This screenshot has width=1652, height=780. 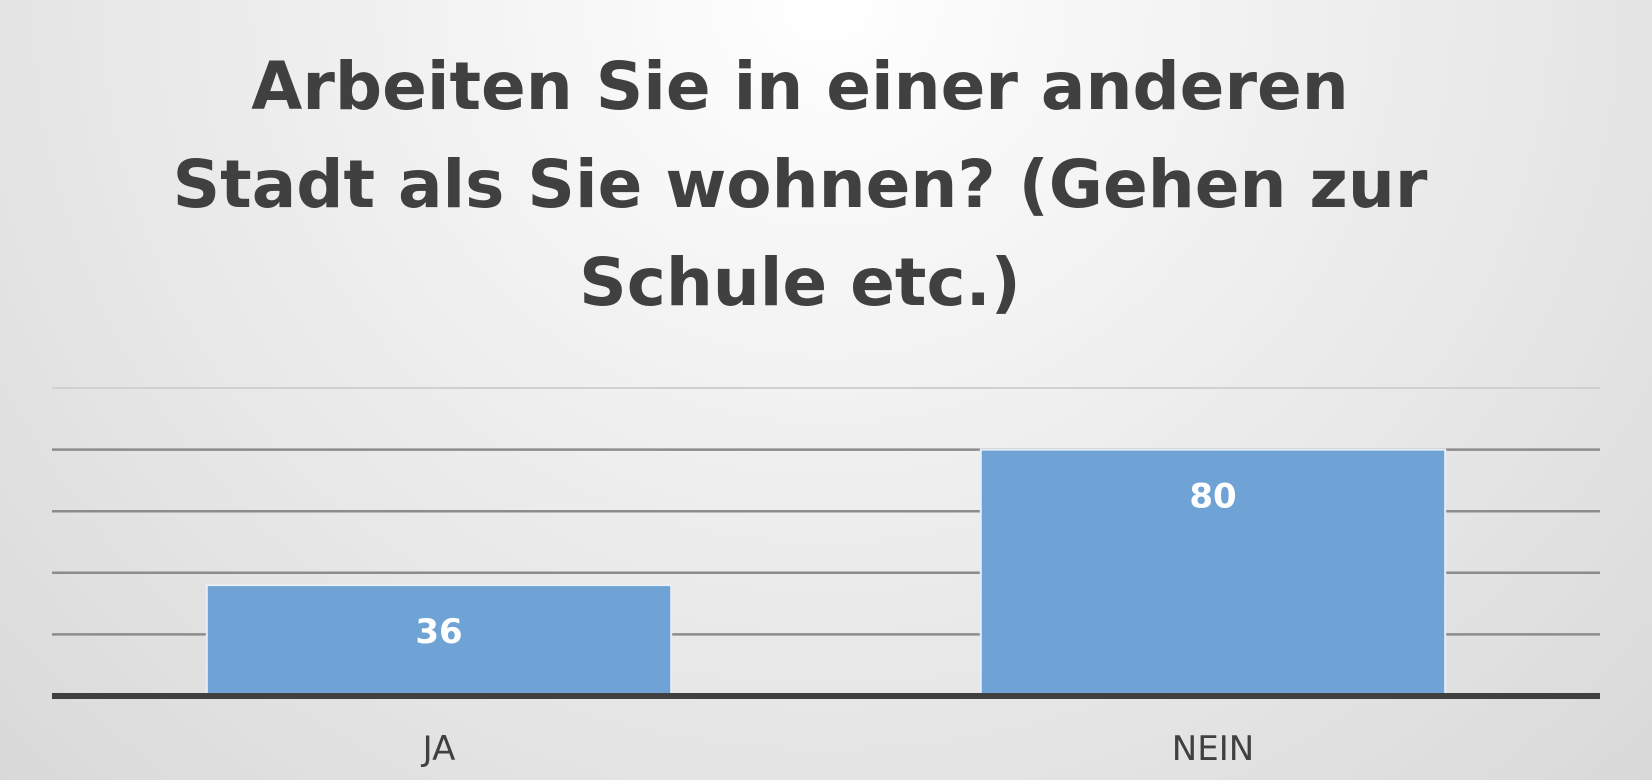 I want to click on data-label: 36, so click(x=438, y=632).